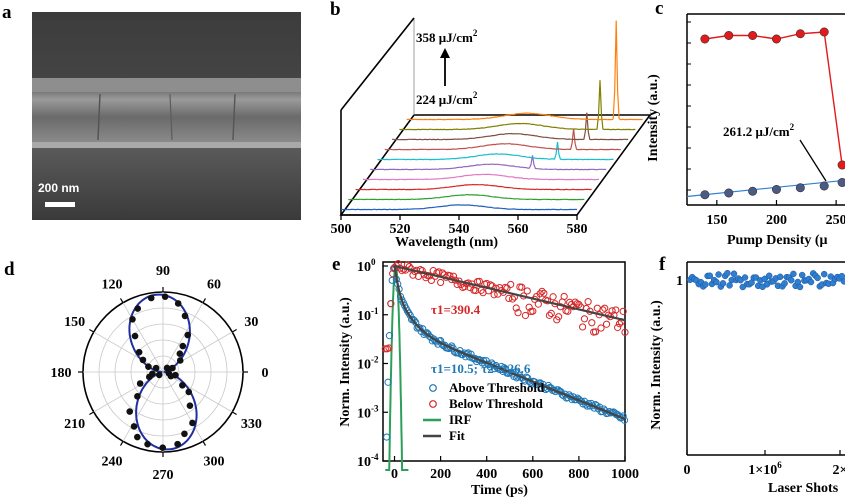 The height and width of the screenshot is (497, 845). What do you see at coordinates (777, 240) in the screenshot?
I see `chart-c-xlabel: Pump Density (μ` at bounding box center [777, 240].